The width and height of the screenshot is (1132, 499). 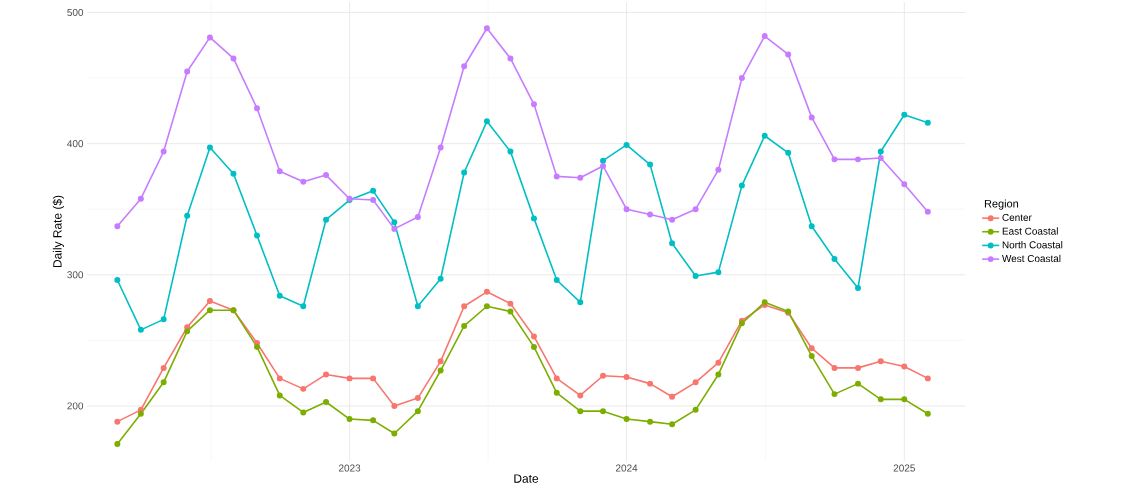 I want to click on legend-label: Center, so click(x=1017, y=217).